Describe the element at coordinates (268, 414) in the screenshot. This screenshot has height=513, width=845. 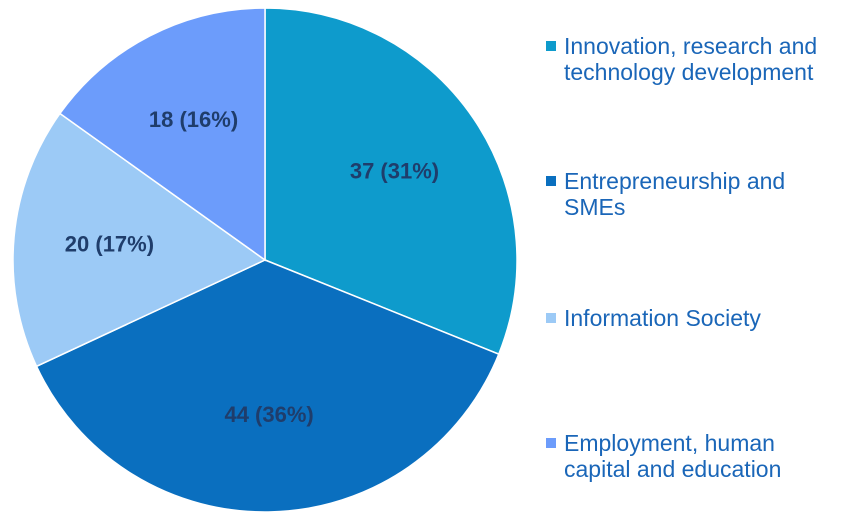
I see `data-label: 44 (36%)` at that location.